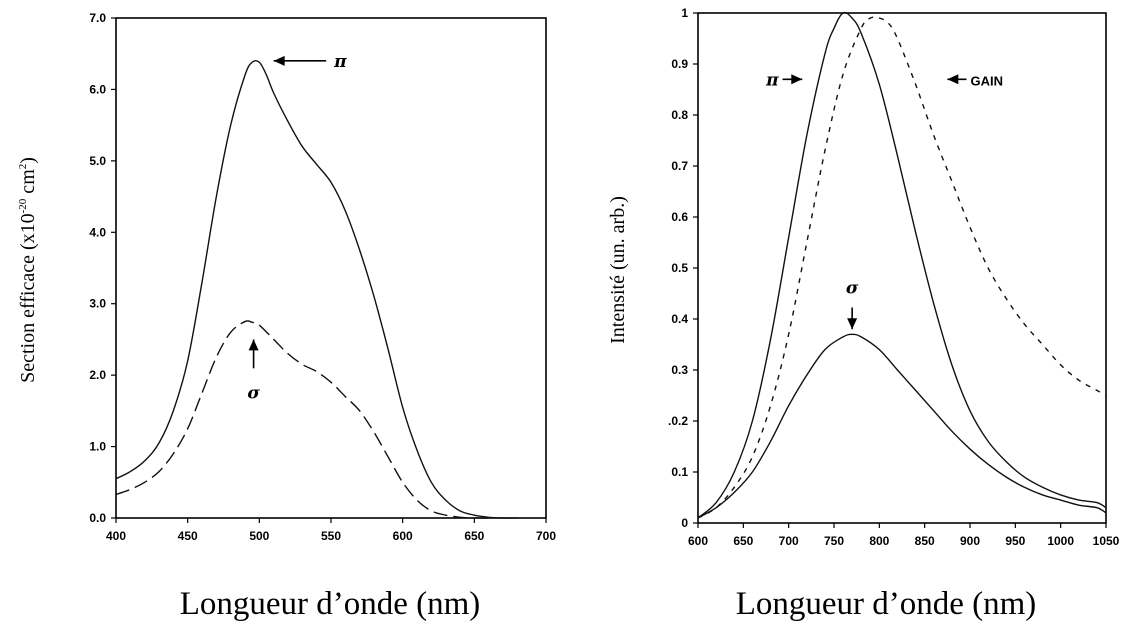 Image resolution: width=1124 pixels, height=624 pixels. I want to click on left-y-axis-label: Section efficace (x10-20 cm2), so click(28, 270).